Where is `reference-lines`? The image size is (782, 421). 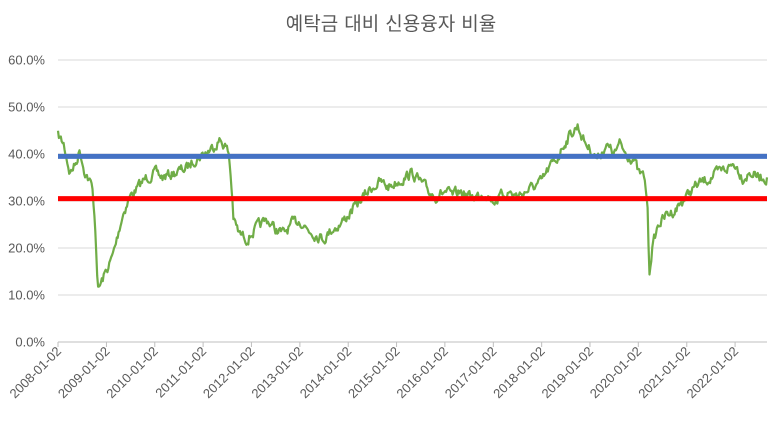 reference-lines is located at coordinates (412, 177).